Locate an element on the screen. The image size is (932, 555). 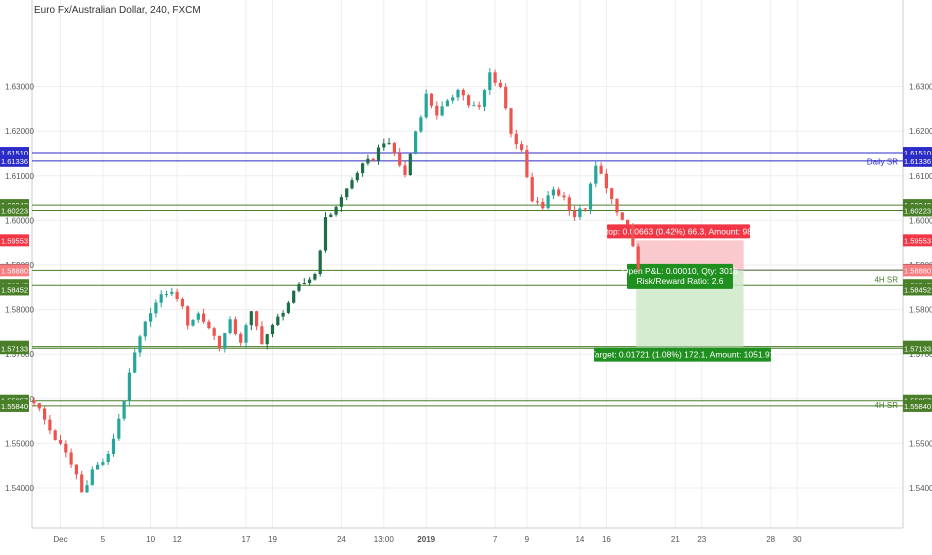
x-tick-label: 23 is located at coordinates (701, 539).